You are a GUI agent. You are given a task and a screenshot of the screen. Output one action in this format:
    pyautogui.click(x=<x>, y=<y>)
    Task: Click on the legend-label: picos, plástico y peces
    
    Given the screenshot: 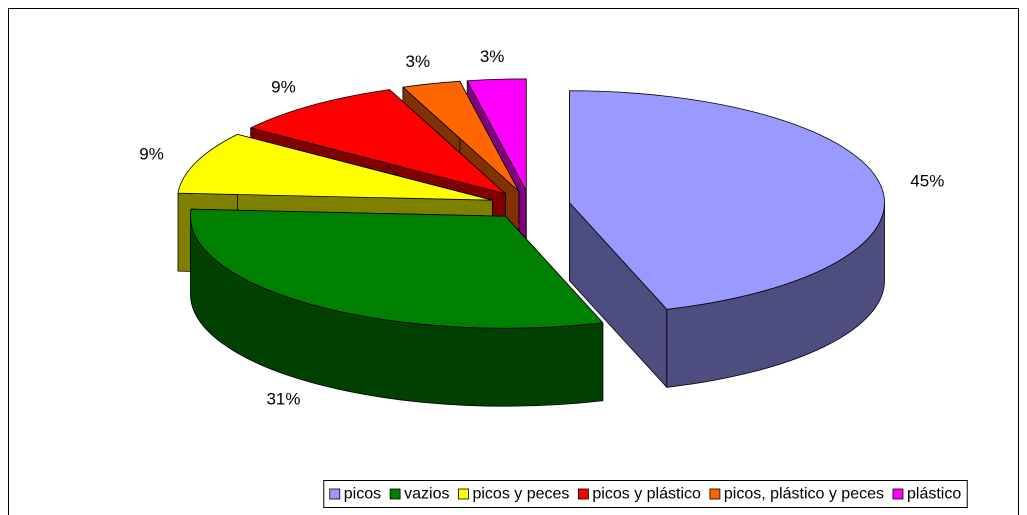 What is the action you would take?
    pyautogui.click(x=804, y=494)
    